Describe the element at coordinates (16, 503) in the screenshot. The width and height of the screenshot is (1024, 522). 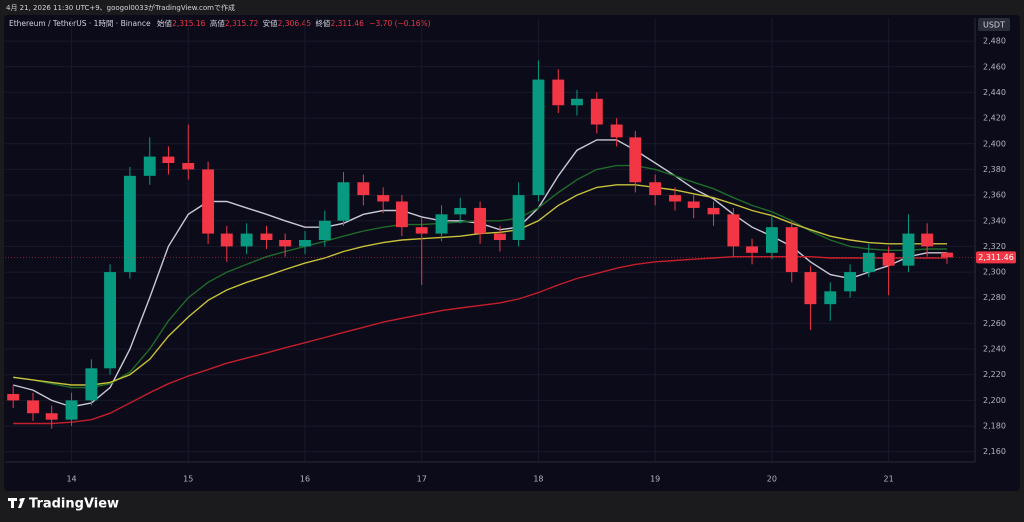
I see `brand-logo` at that location.